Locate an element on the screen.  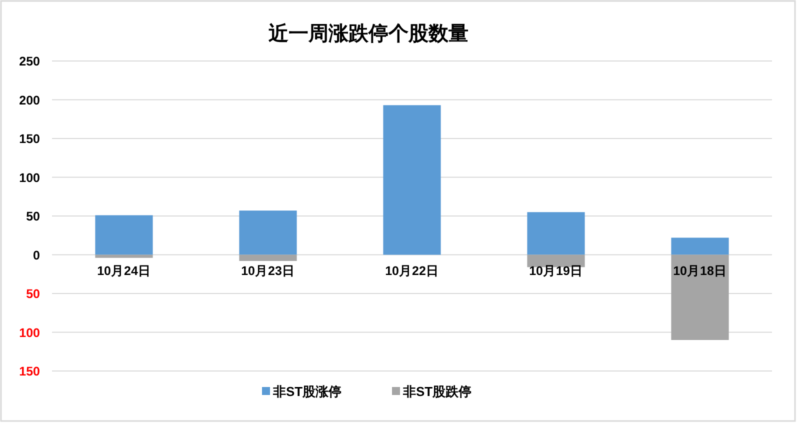
legend-label: 非ST股跌停 is located at coordinates (437, 391).